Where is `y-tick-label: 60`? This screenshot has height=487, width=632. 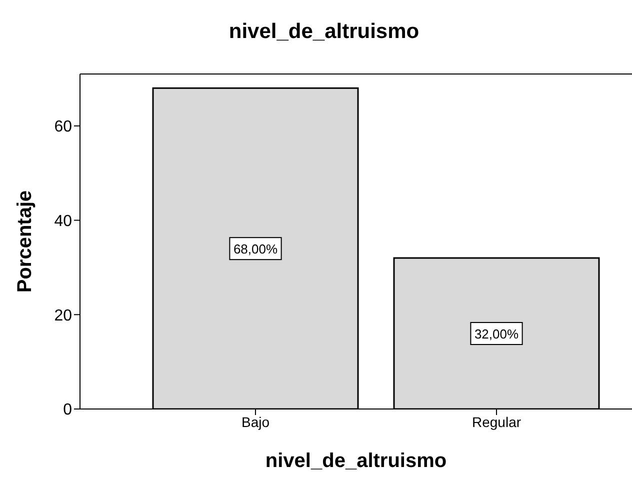
y-tick-label: 60 is located at coordinates (63, 127).